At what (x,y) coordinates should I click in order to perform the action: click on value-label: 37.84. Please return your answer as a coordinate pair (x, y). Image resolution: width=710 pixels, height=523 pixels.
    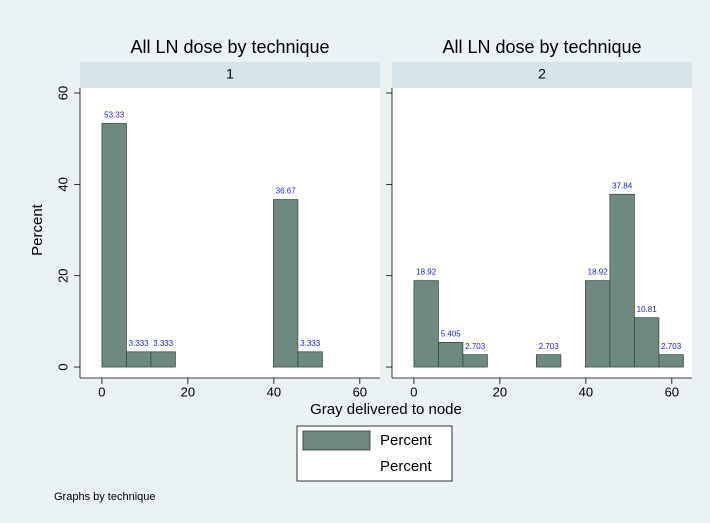
    Looking at the image, I should click on (622, 185).